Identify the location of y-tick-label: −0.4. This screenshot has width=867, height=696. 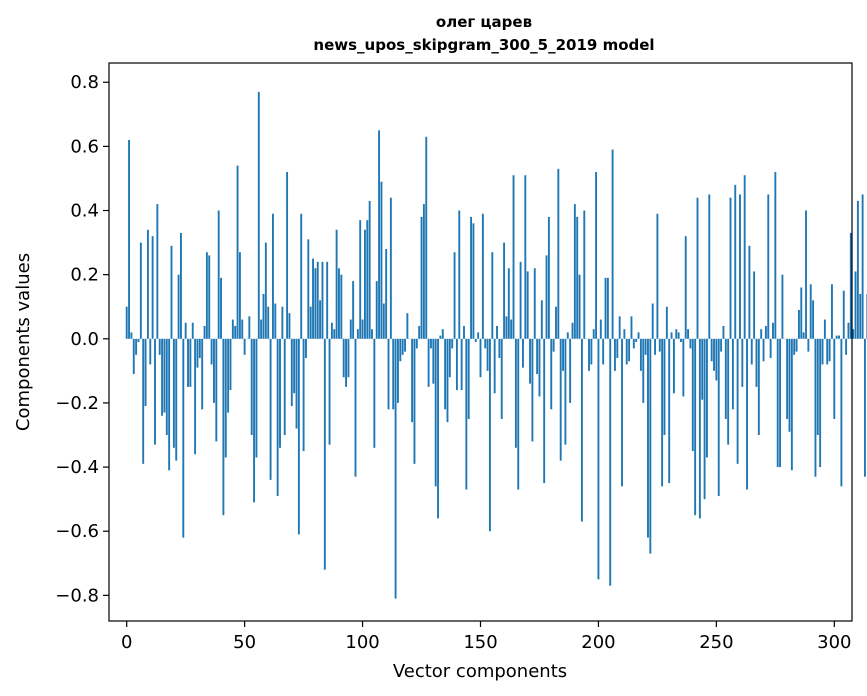
(77, 467).